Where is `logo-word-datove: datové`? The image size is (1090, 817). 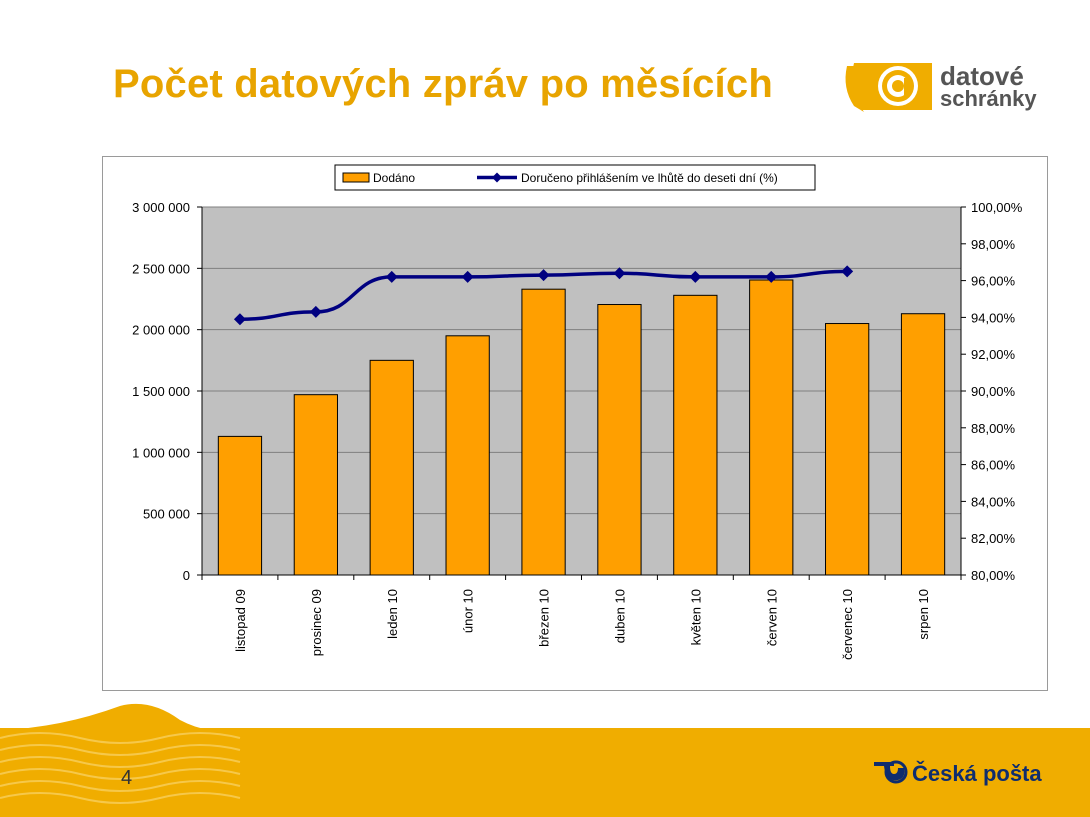
logo-word-datove: datové is located at coordinates (982, 76).